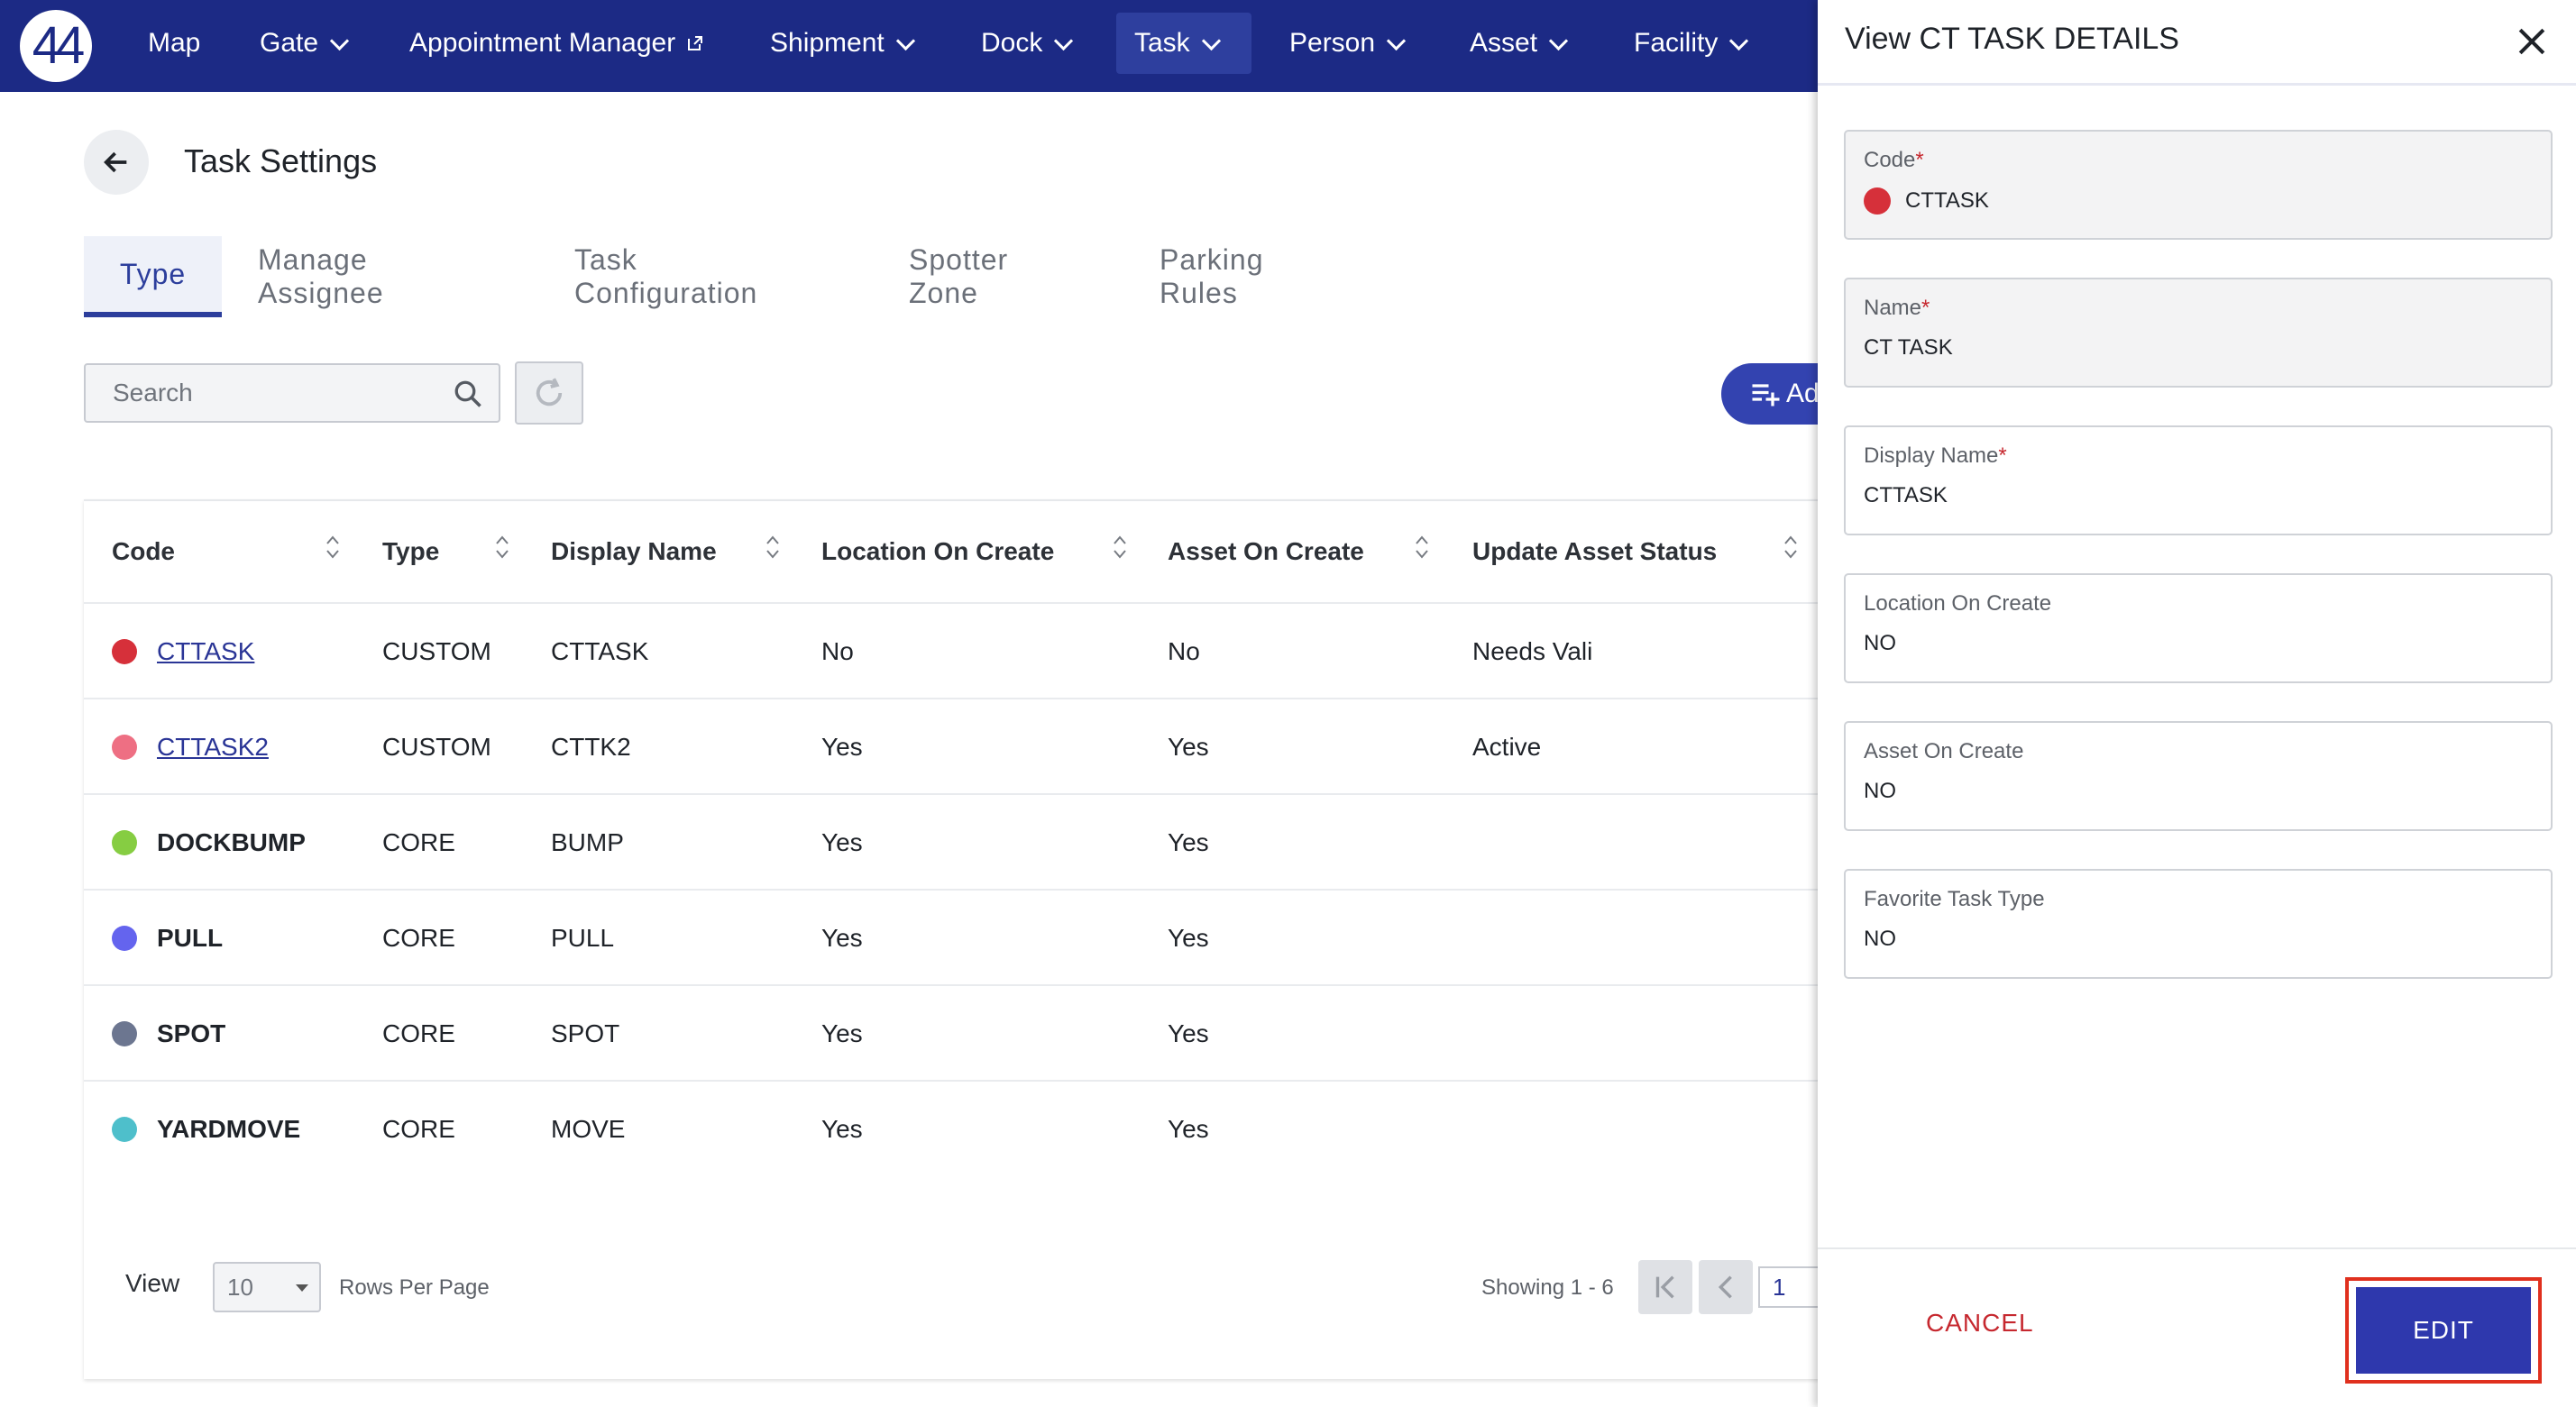 Image resolution: width=2576 pixels, height=1407 pixels. I want to click on rows-per-page-select: 10, so click(267, 1287).